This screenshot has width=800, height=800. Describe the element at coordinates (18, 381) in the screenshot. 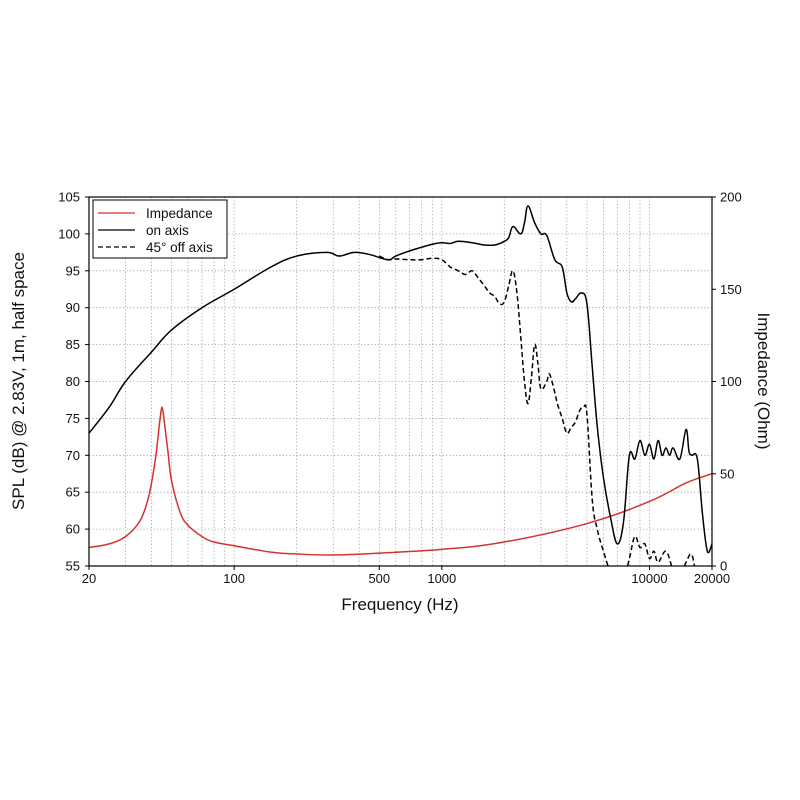

I see `y-axis-left-title: SPL (dB) @ 2.83V, 1m, half space` at that location.